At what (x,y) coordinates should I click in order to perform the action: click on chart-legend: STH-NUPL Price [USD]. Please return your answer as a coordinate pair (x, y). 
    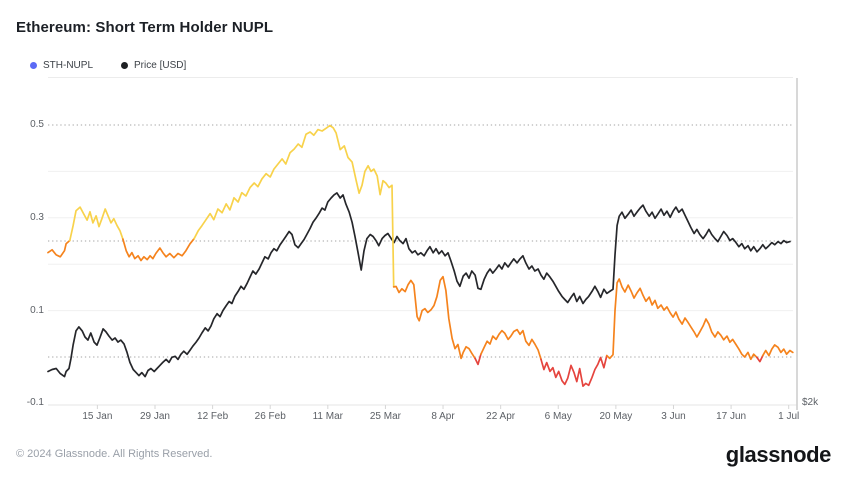
    Looking at the image, I should click on (108, 65).